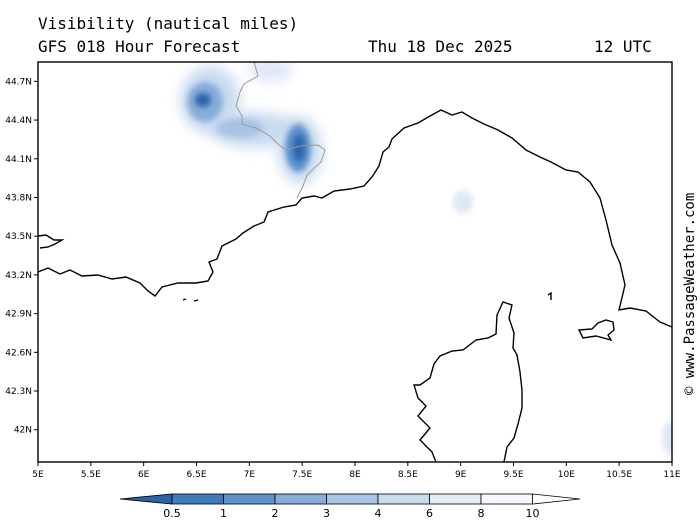 Image resolution: width=700 pixels, height=525 pixels. Describe the element at coordinates (566, 475) in the screenshot. I see `x-tick-label: 10E` at that location.